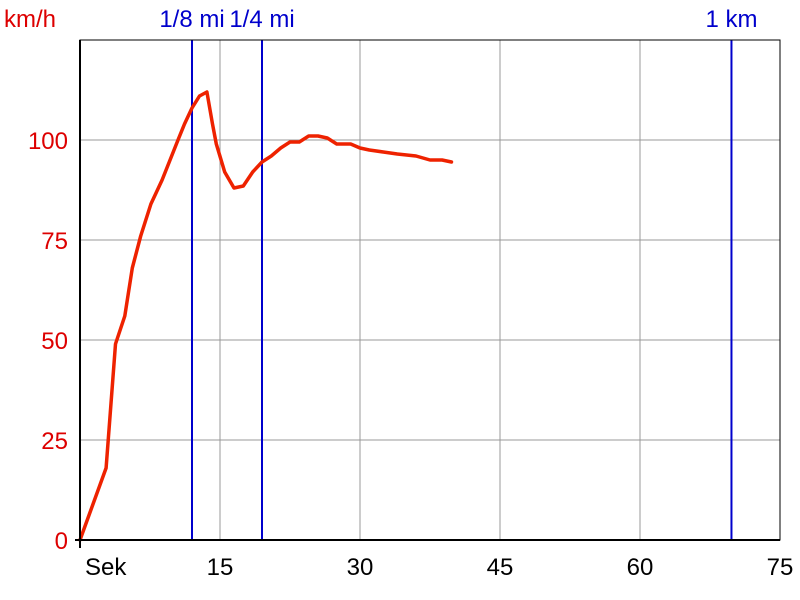 The width and height of the screenshot is (800, 600). Describe the element at coordinates (500, 567) in the screenshot. I see `x-tick-label: 45` at that location.